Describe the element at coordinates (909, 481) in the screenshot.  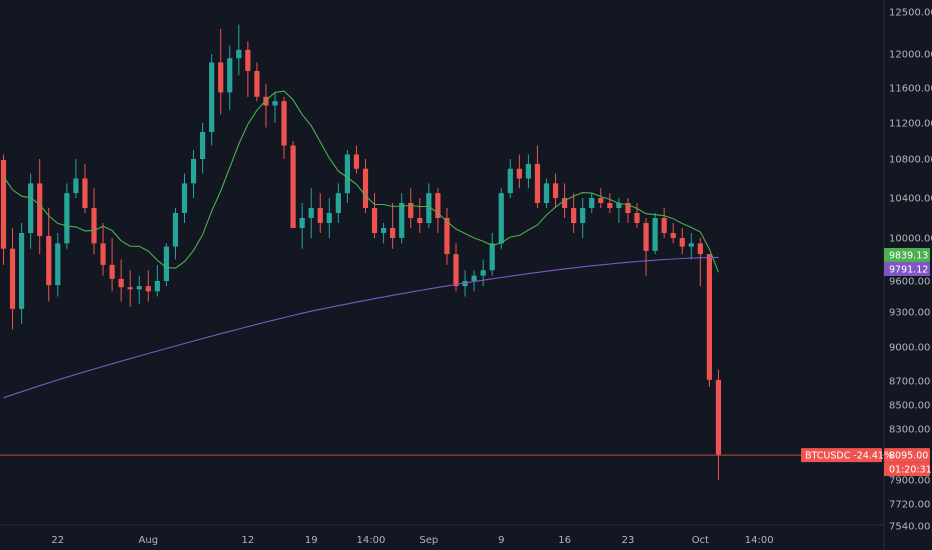
I see `price-tick-label: 7900.00` at that location.